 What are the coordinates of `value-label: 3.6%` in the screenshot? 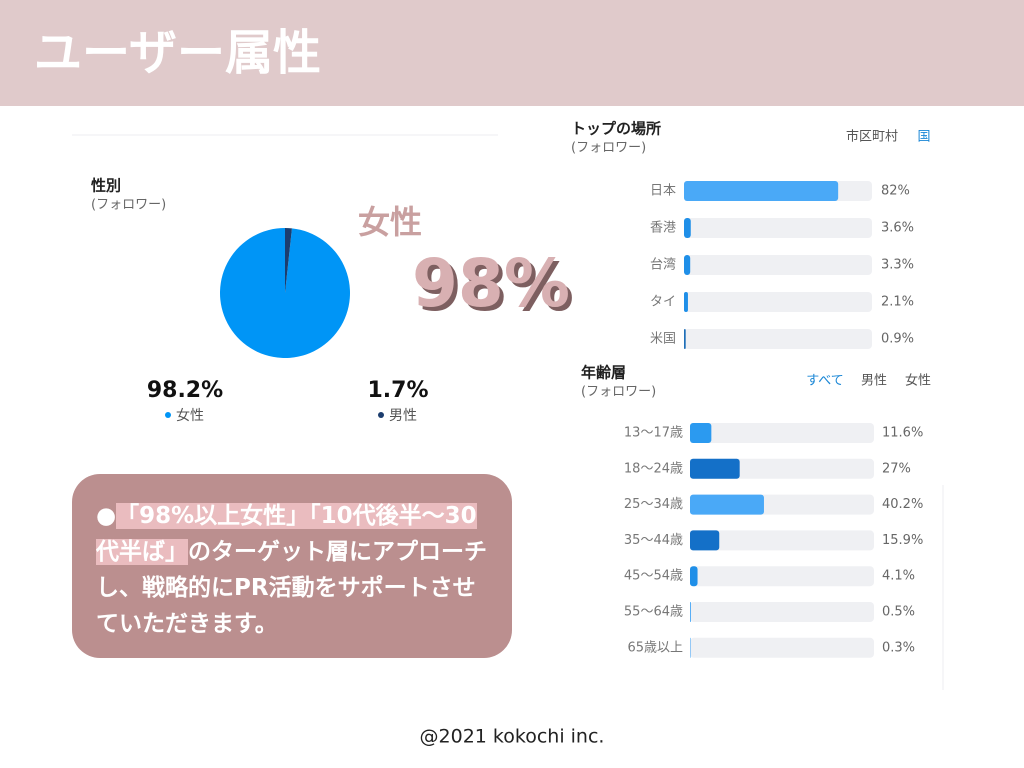 It's located at (897, 228).